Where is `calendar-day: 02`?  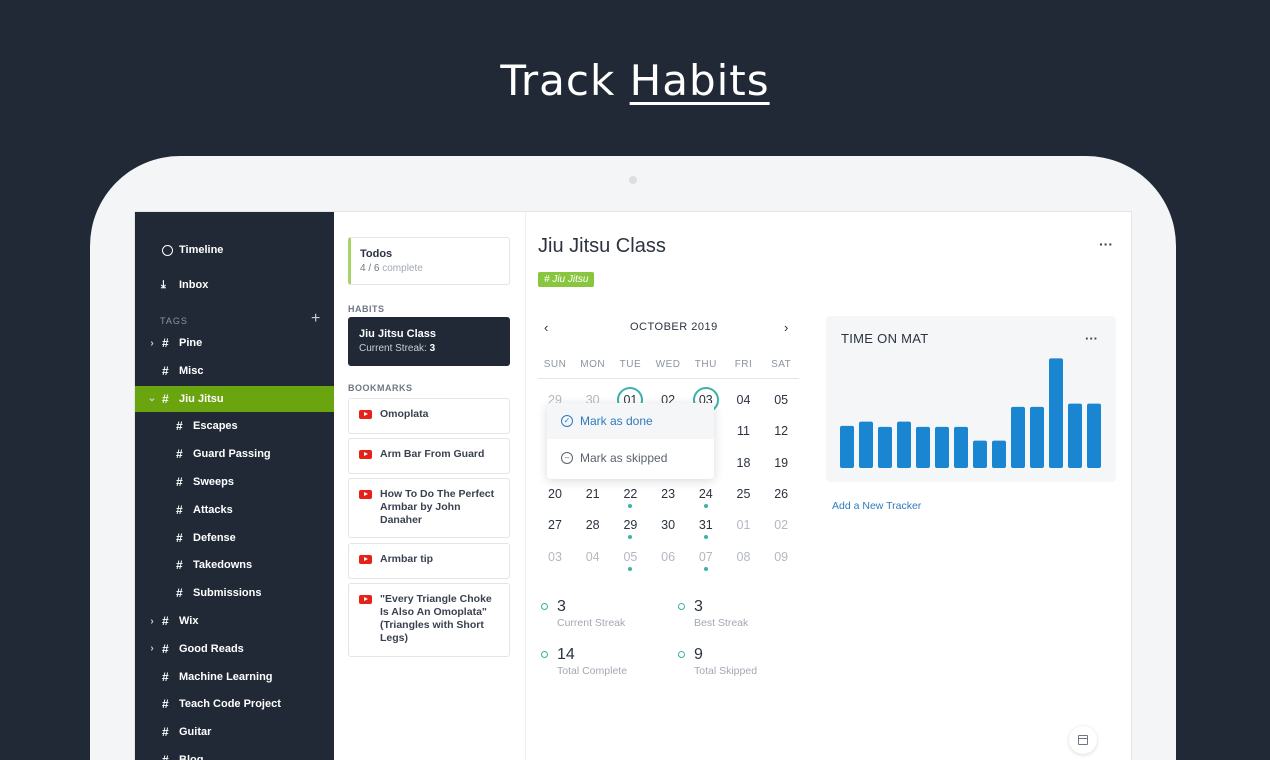 calendar-day: 02 is located at coordinates (781, 525).